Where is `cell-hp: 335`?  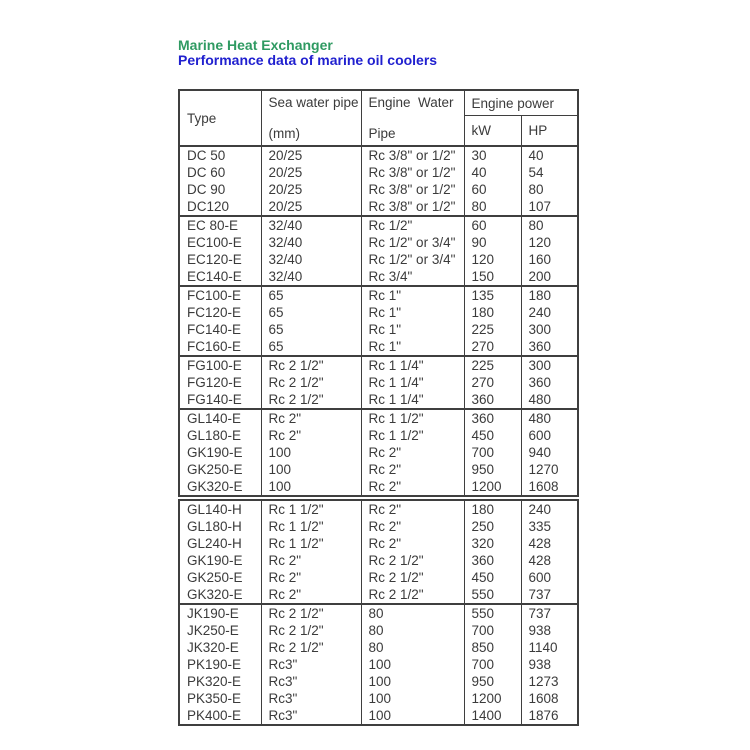
cell-hp: 335 is located at coordinates (549, 526).